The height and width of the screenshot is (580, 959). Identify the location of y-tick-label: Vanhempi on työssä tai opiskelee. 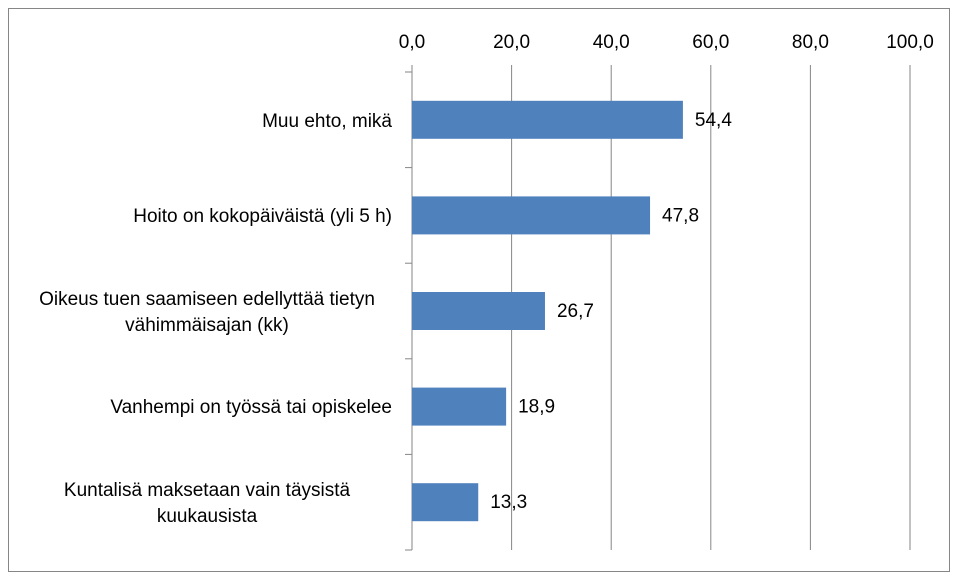
(202, 408).